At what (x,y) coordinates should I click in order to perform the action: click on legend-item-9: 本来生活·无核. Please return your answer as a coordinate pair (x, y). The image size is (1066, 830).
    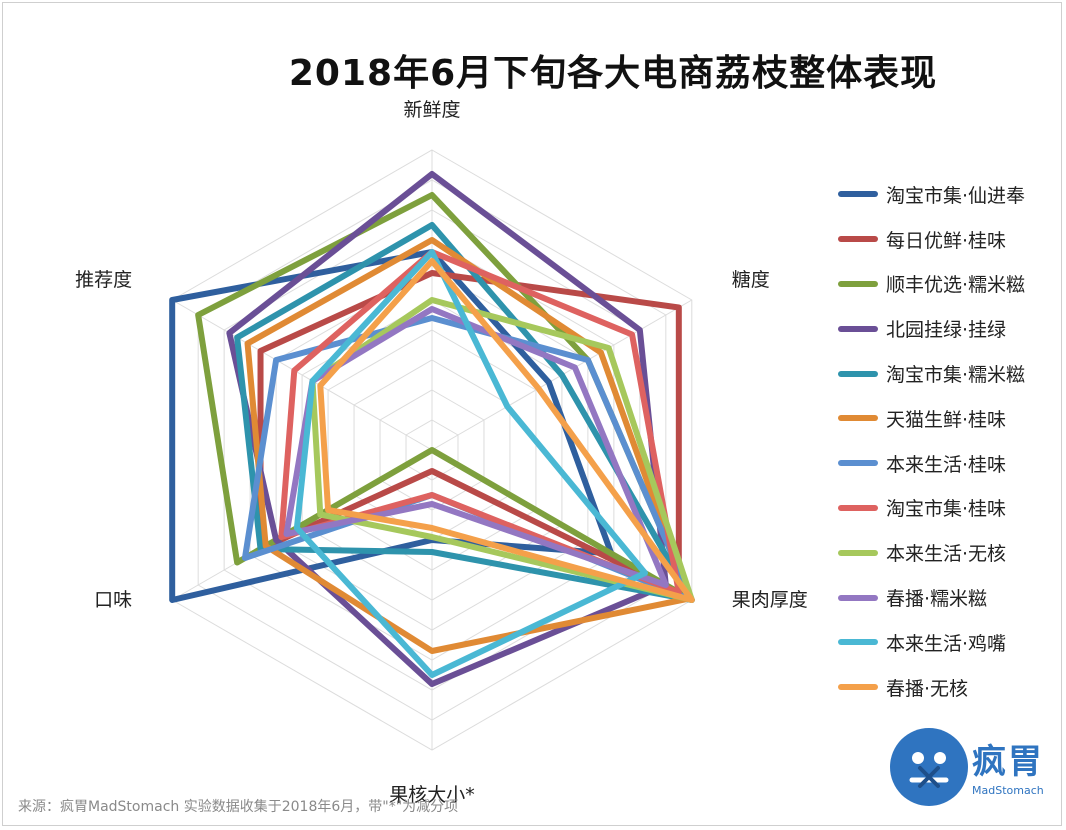
    Looking at the image, I should click on (952, 552).